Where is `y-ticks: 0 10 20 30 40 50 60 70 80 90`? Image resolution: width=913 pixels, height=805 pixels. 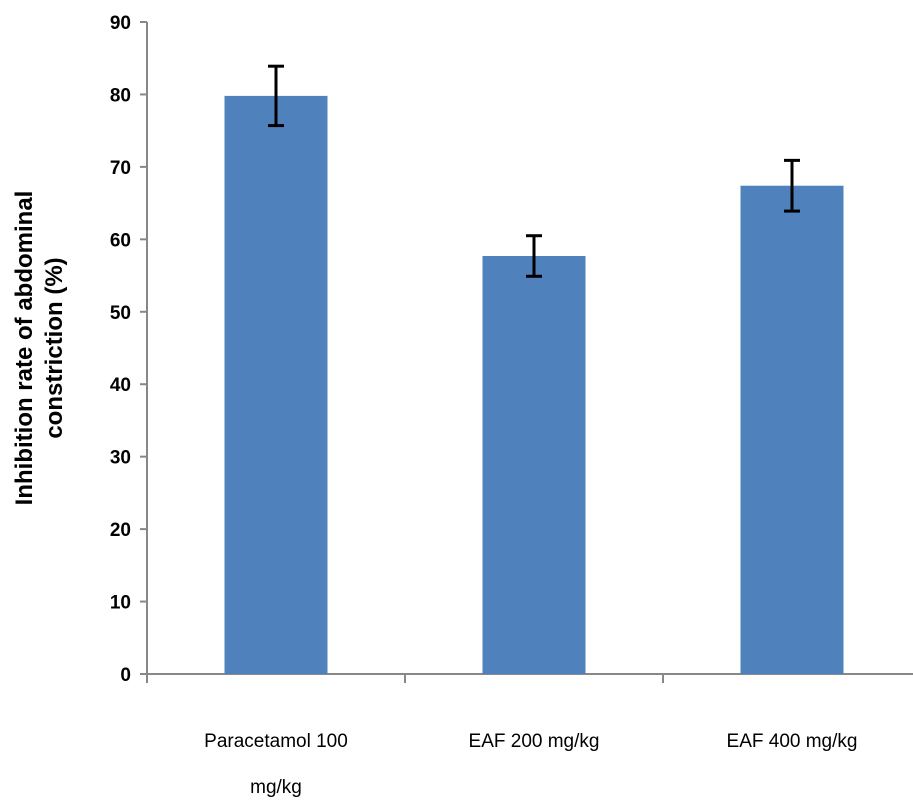 y-ticks: 0 10 20 30 40 50 60 70 80 90 is located at coordinates (128, 349).